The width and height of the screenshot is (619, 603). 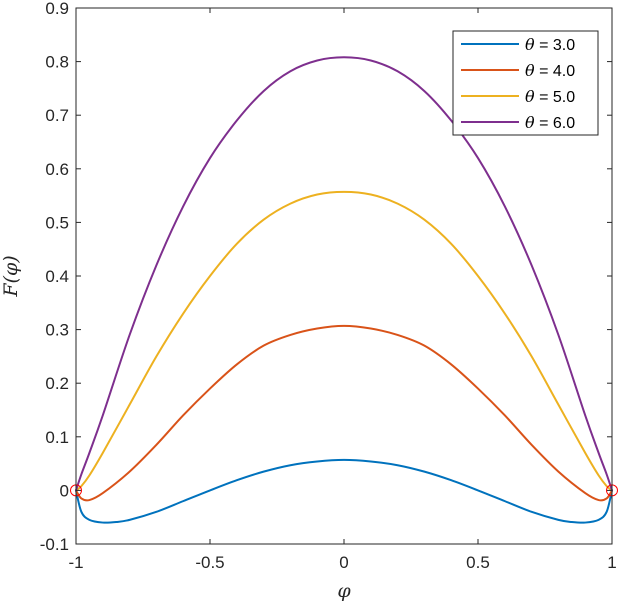 I want to click on legend-theta-value: = 6.0, so click(x=555, y=123).